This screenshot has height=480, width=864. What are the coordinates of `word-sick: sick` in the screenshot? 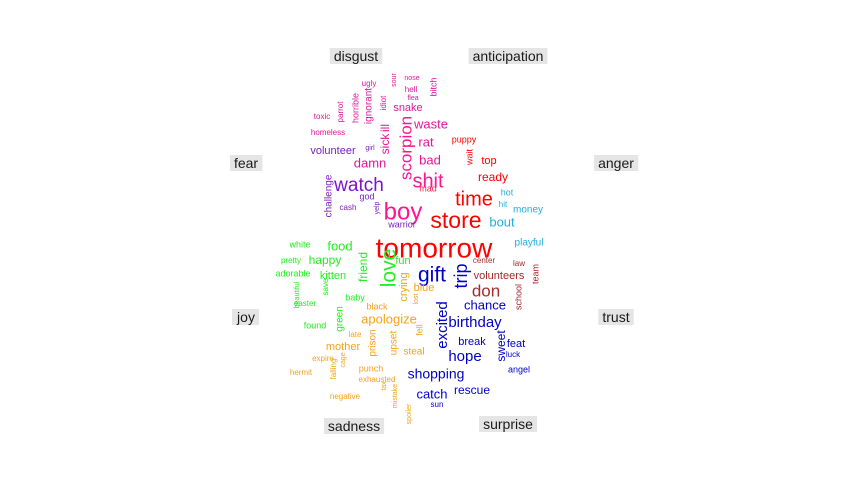 It's located at (385, 144).